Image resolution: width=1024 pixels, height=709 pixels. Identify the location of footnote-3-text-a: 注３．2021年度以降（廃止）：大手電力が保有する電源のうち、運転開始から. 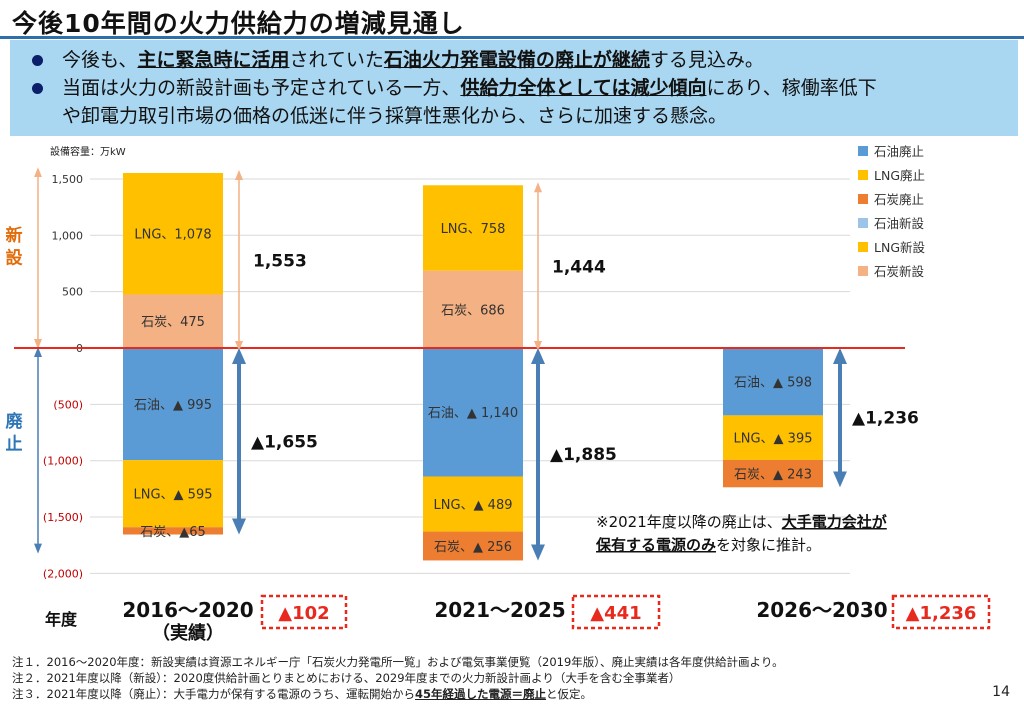
(214, 694).